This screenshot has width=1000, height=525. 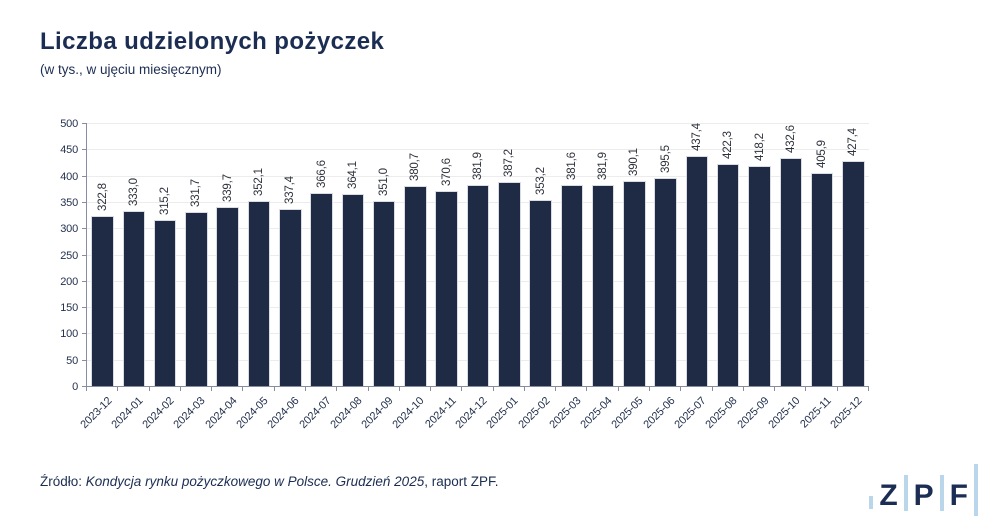 I want to click on bar-slot: 331,7 2024-03, so click(x=192, y=277).